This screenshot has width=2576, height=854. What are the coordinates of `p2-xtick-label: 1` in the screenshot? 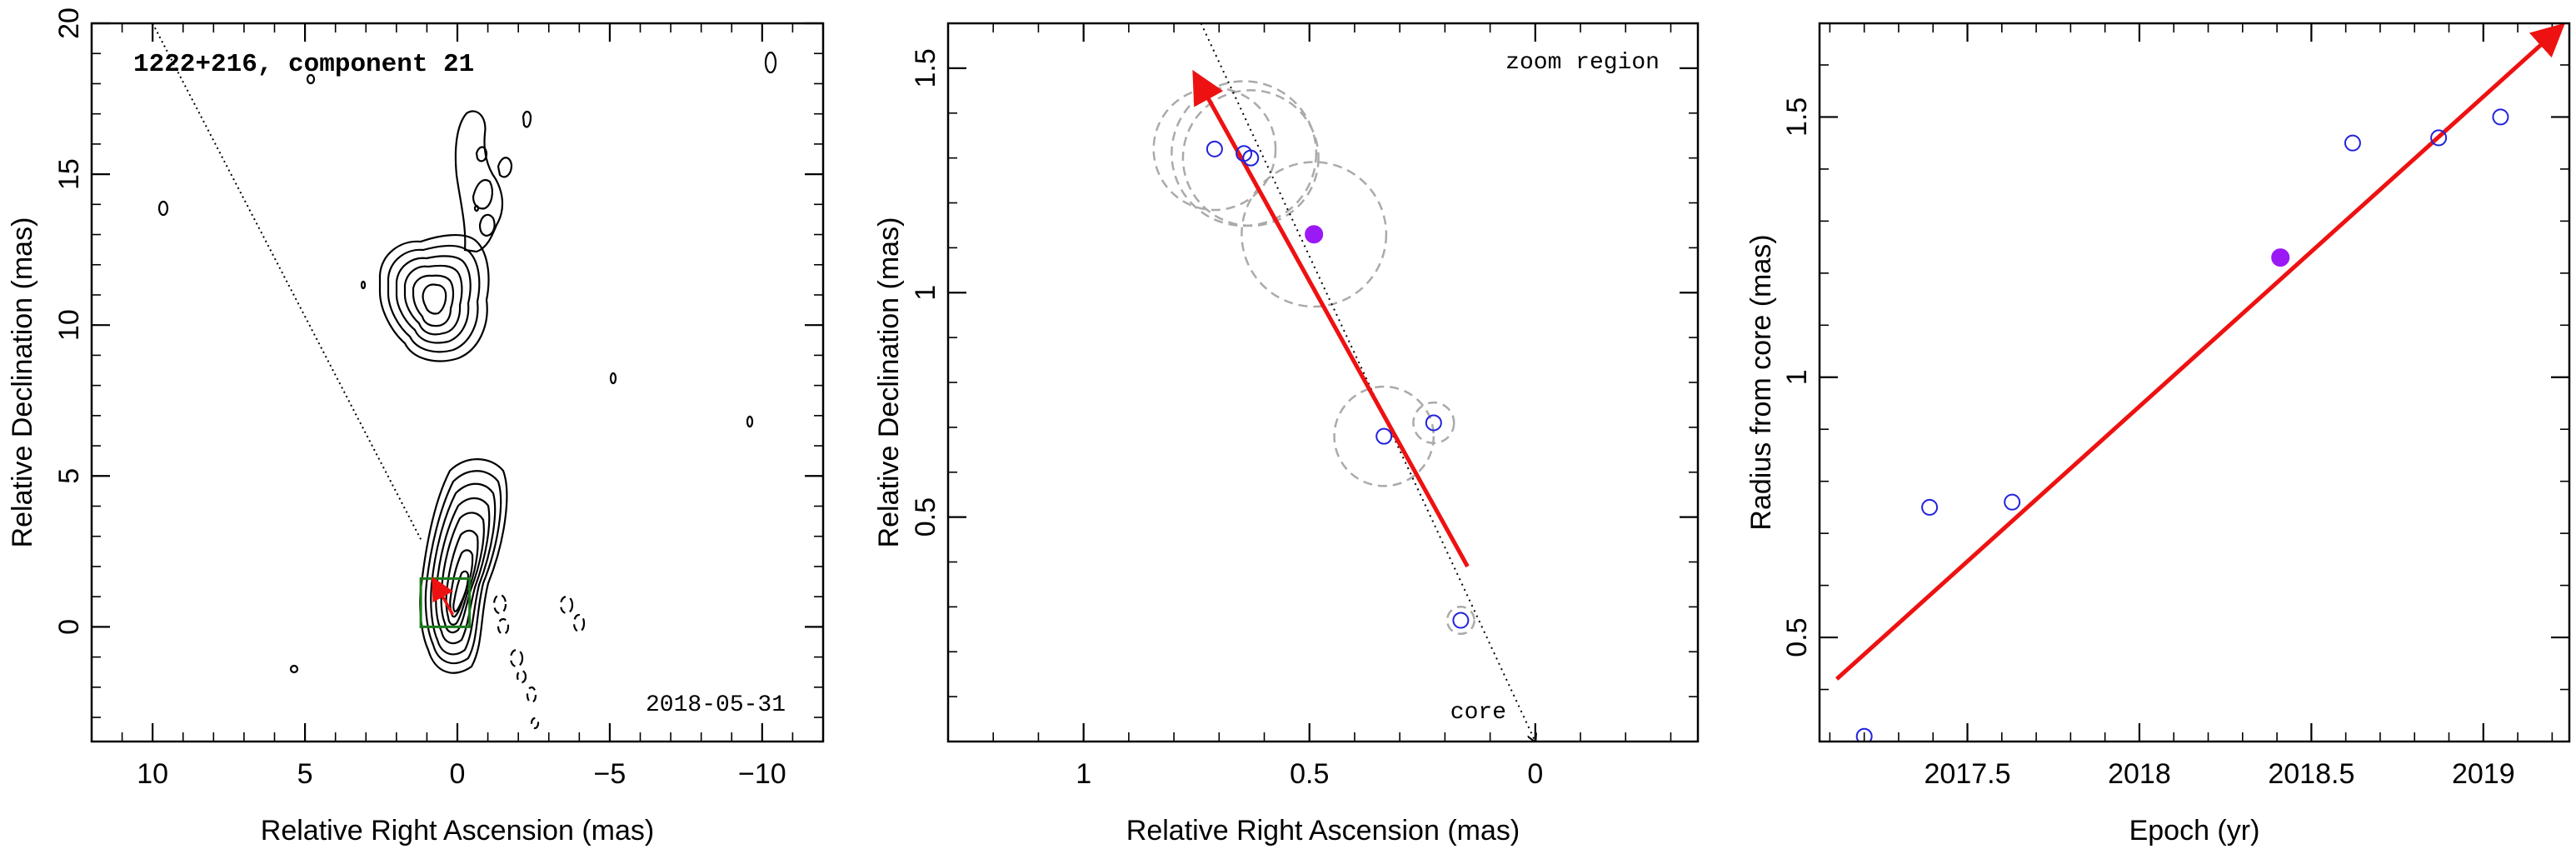 It's located at (1083, 774).